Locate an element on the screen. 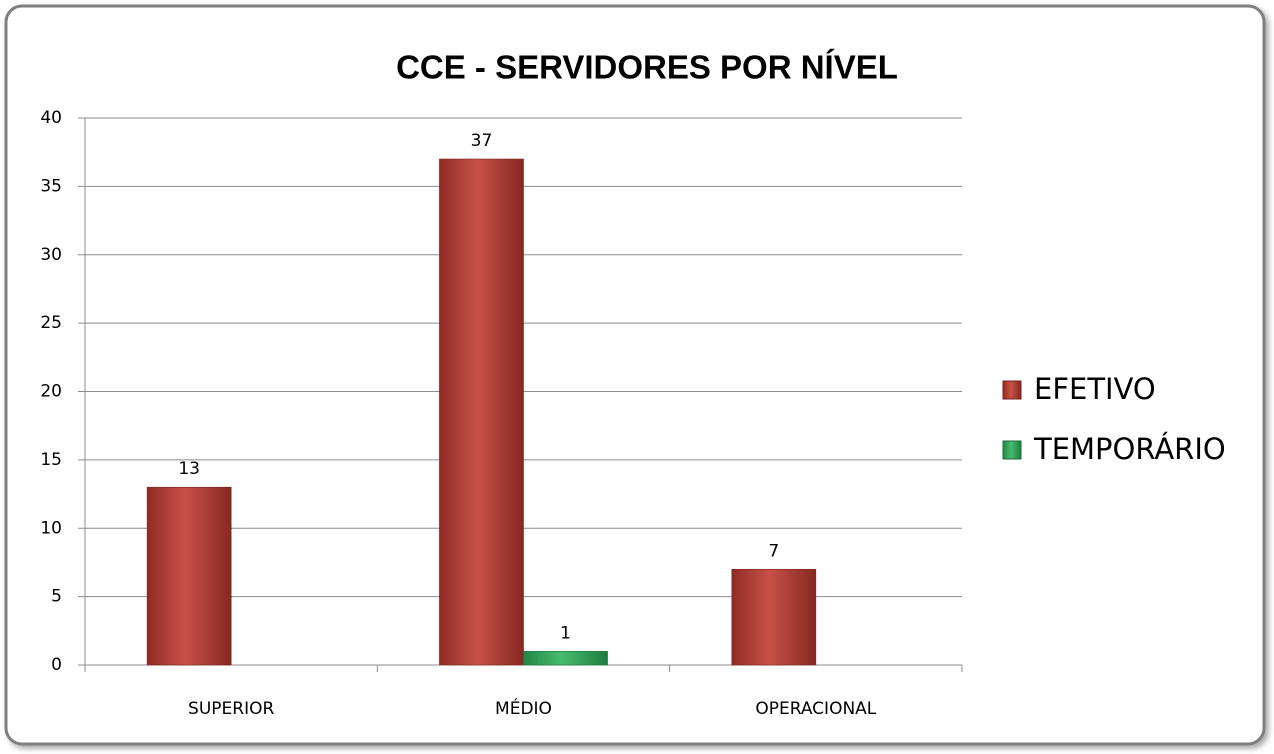 The width and height of the screenshot is (1274, 754). y-tick-label: 10 is located at coordinates (51, 528).